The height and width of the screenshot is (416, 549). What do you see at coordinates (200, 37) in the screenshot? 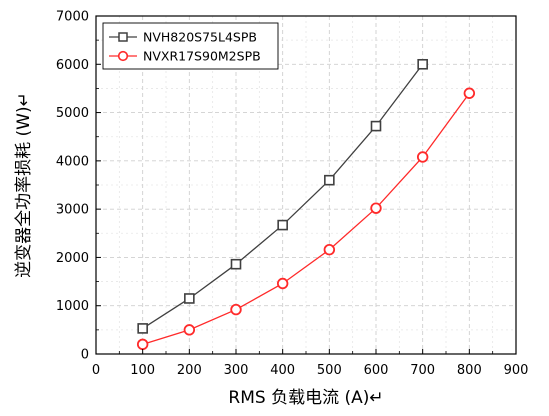
I see `legend-label: NVH820S75L4SPB` at bounding box center [200, 37].